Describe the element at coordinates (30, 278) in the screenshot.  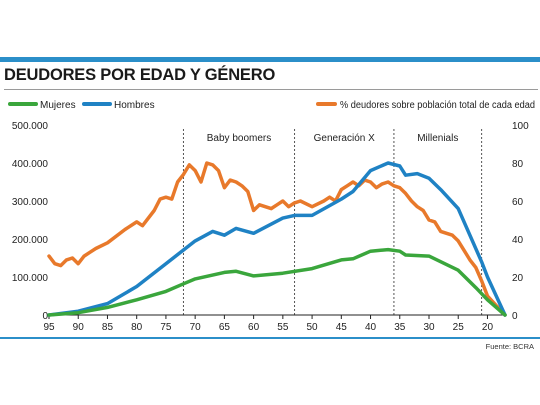
I see `y-tick-left: 100.000` at that location.